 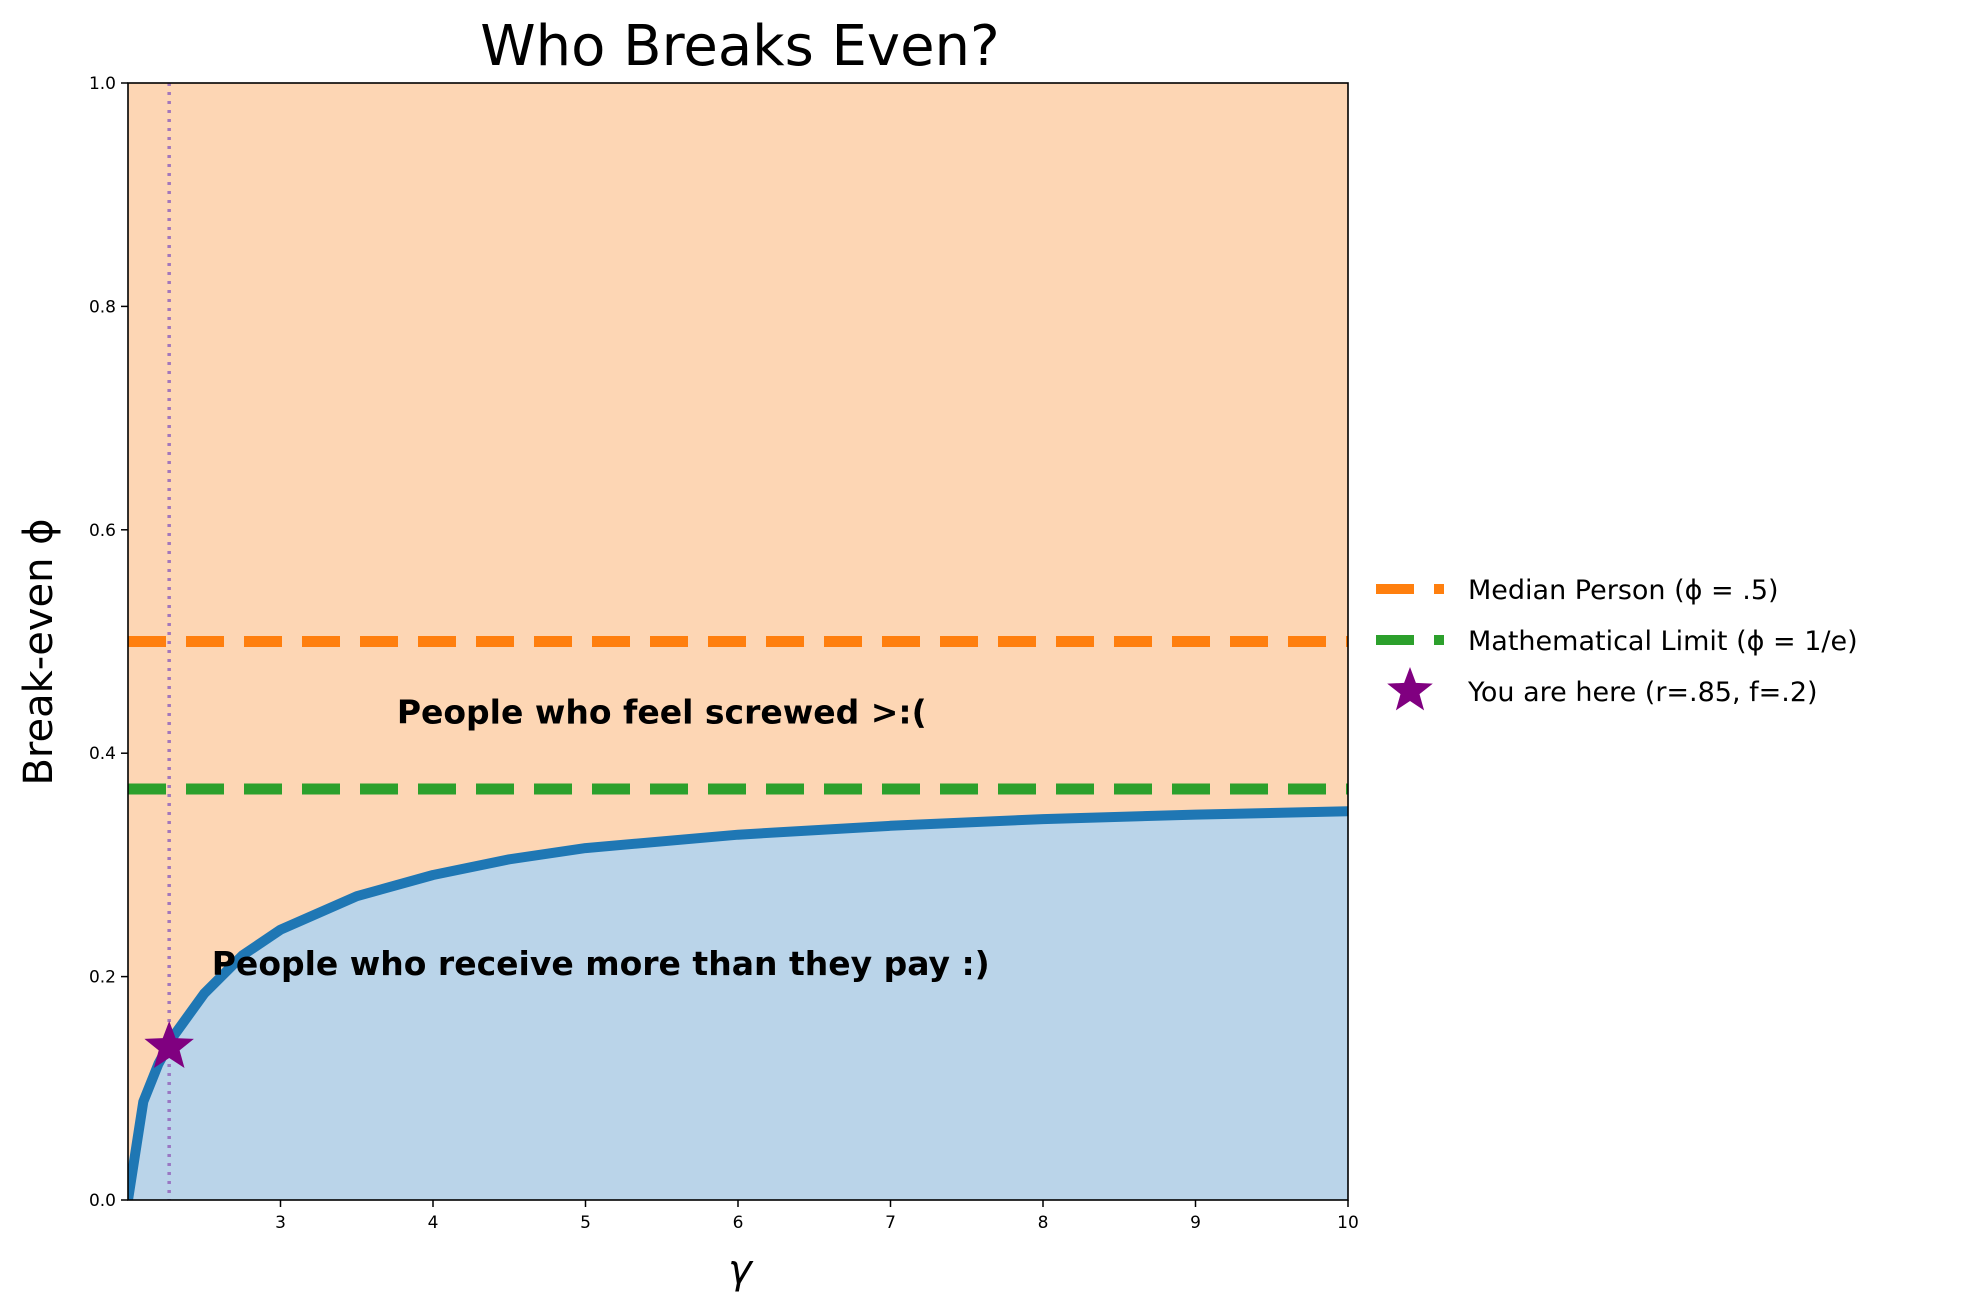 What do you see at coordinates (102, 307) in the screenshot?
I see `y-tick-label-4: 0.8` at bounding box center [102, 307].